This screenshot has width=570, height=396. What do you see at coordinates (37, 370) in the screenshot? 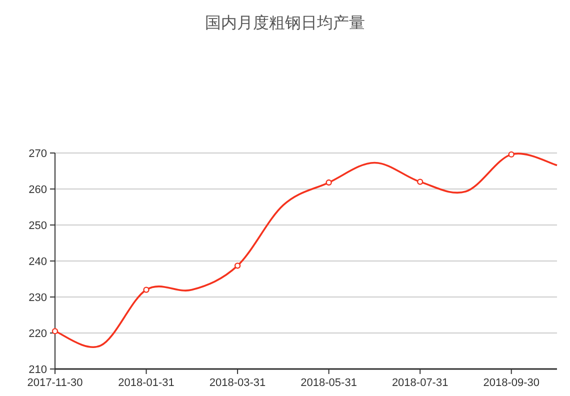
I see `y-tick-label: 210` at bounding box center [37, 370].